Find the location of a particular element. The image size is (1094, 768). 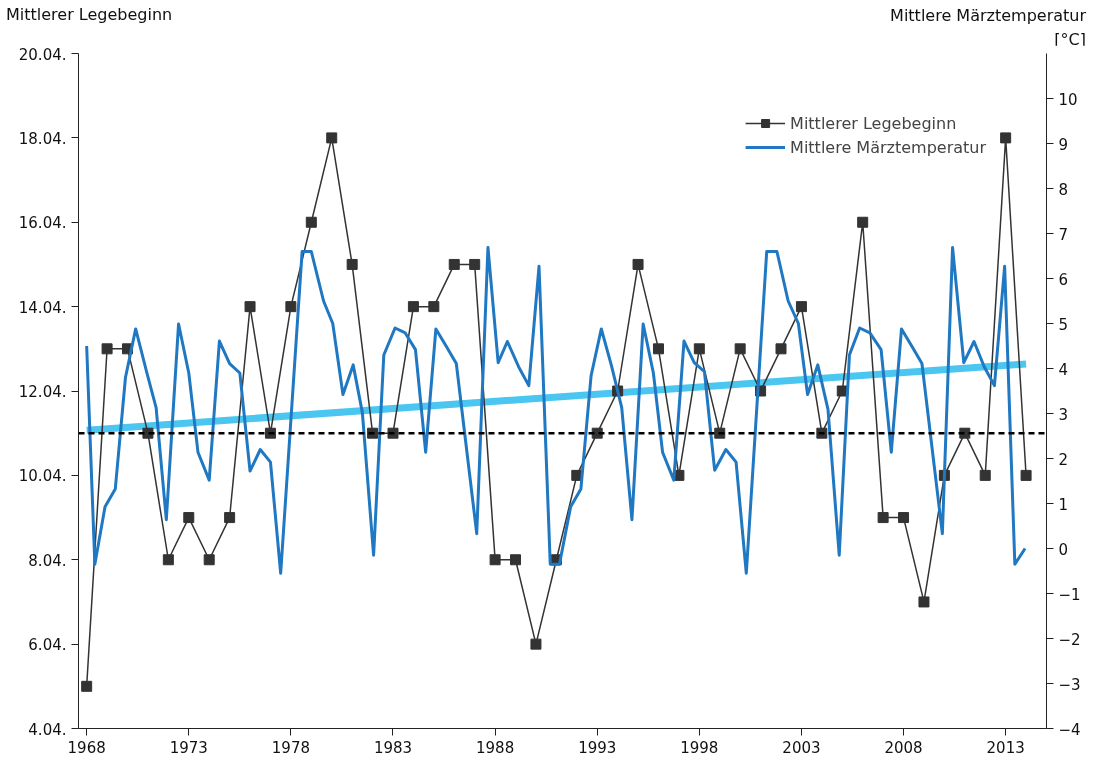

y2-tick-label: 4 is located at coordinates (1063, 369).